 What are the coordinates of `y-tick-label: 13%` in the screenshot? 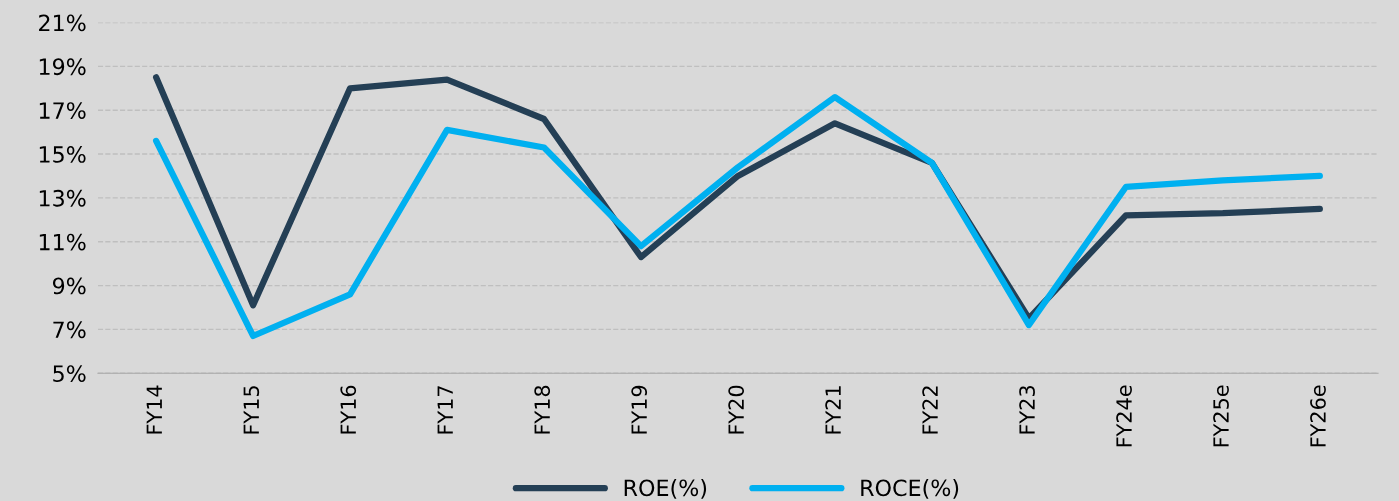 It's located at (62, 198).